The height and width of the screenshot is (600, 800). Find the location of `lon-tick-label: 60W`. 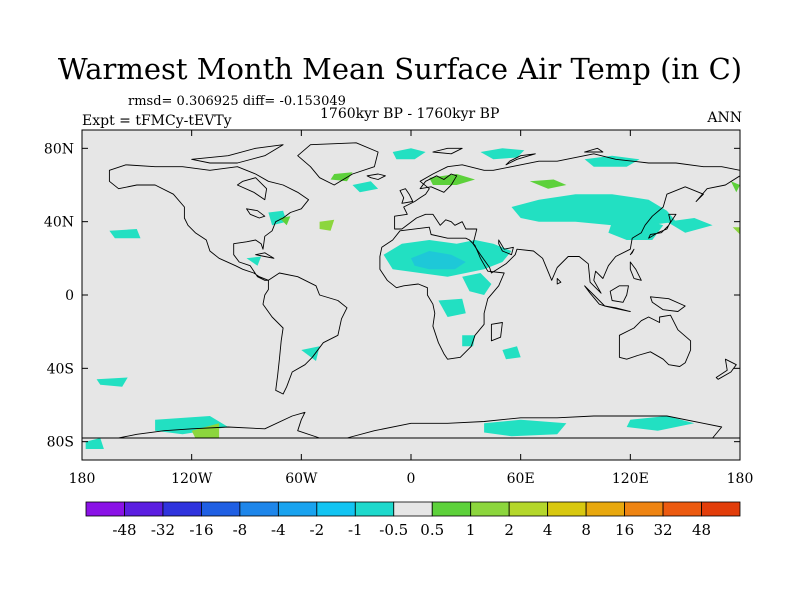

lon-tick-label: 60W is located at coordinates (301, 479).